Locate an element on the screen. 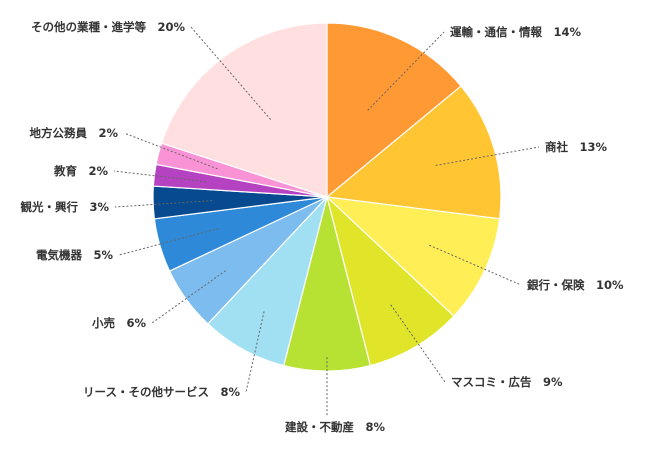  slice-label: マスコミ・広告 9% is located at coordinates (507, 382).